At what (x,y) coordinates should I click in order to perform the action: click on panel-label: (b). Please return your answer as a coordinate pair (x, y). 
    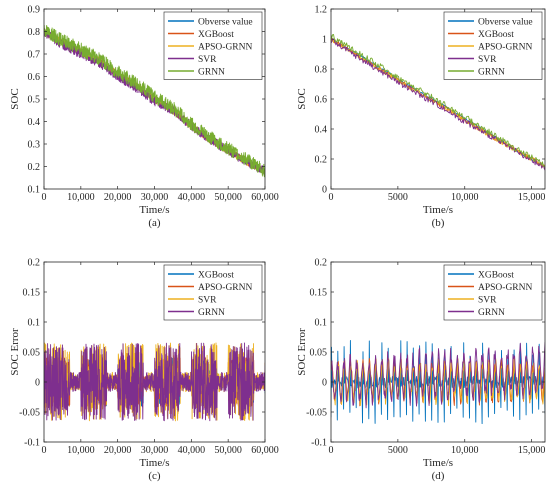
    Looking at the image, I should click on (438, 223).